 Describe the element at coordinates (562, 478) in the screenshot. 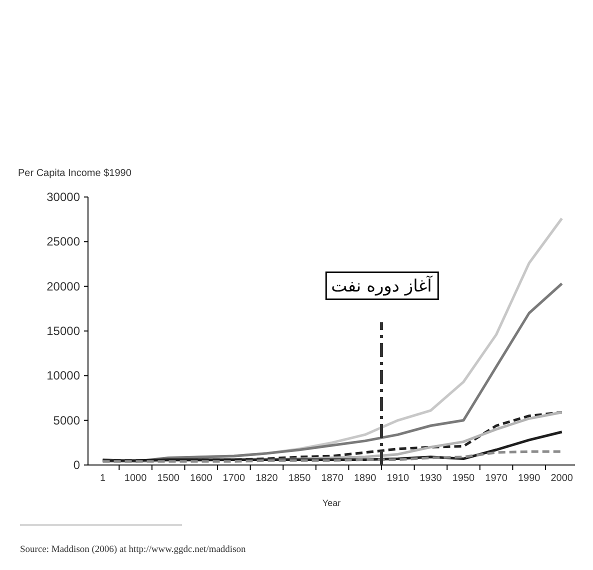

I see `x-tick-label: 2000` at that location.